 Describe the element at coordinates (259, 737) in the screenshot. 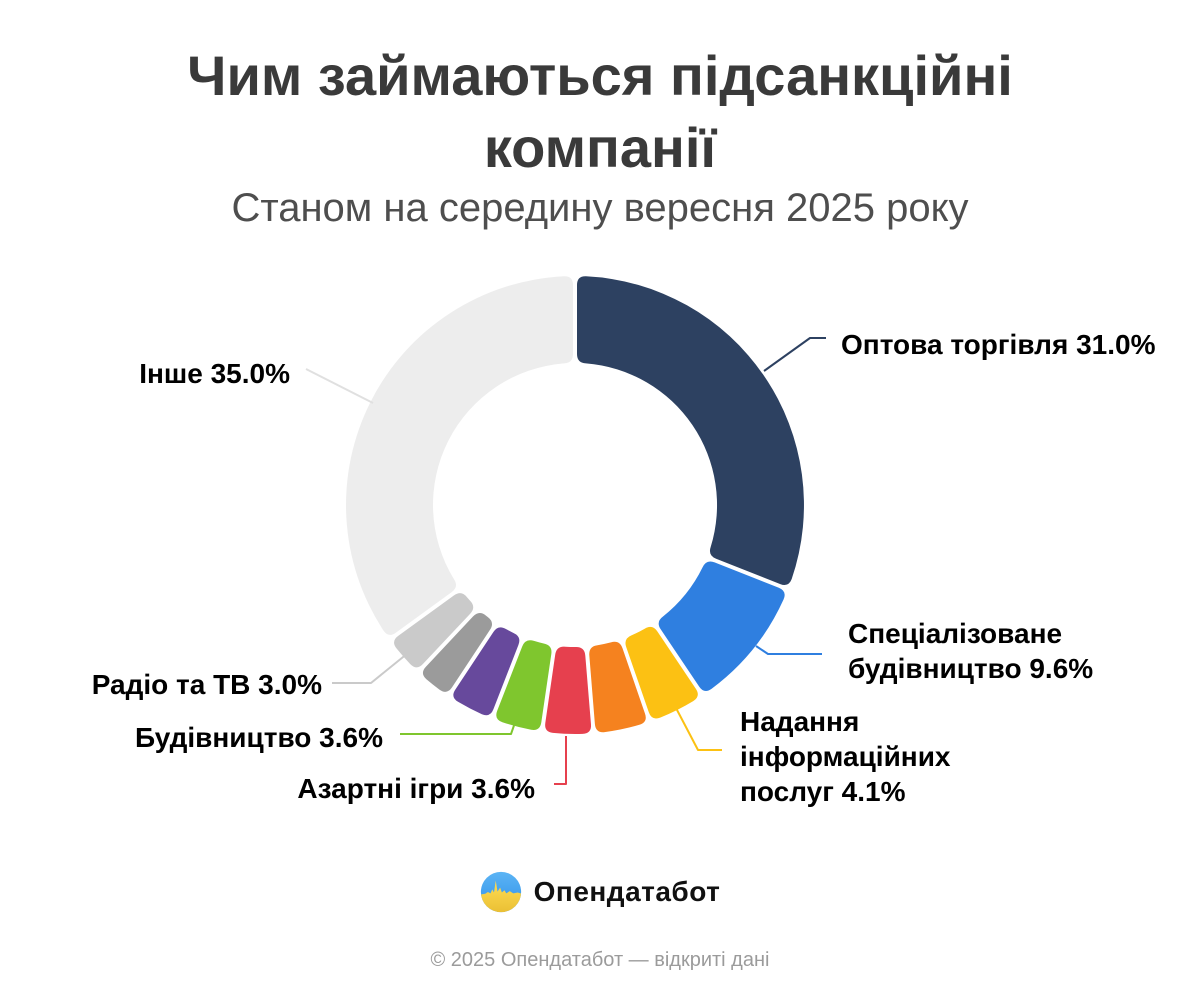

I see `label-budivnytstvo: Будівництво 3.6%` at that location.